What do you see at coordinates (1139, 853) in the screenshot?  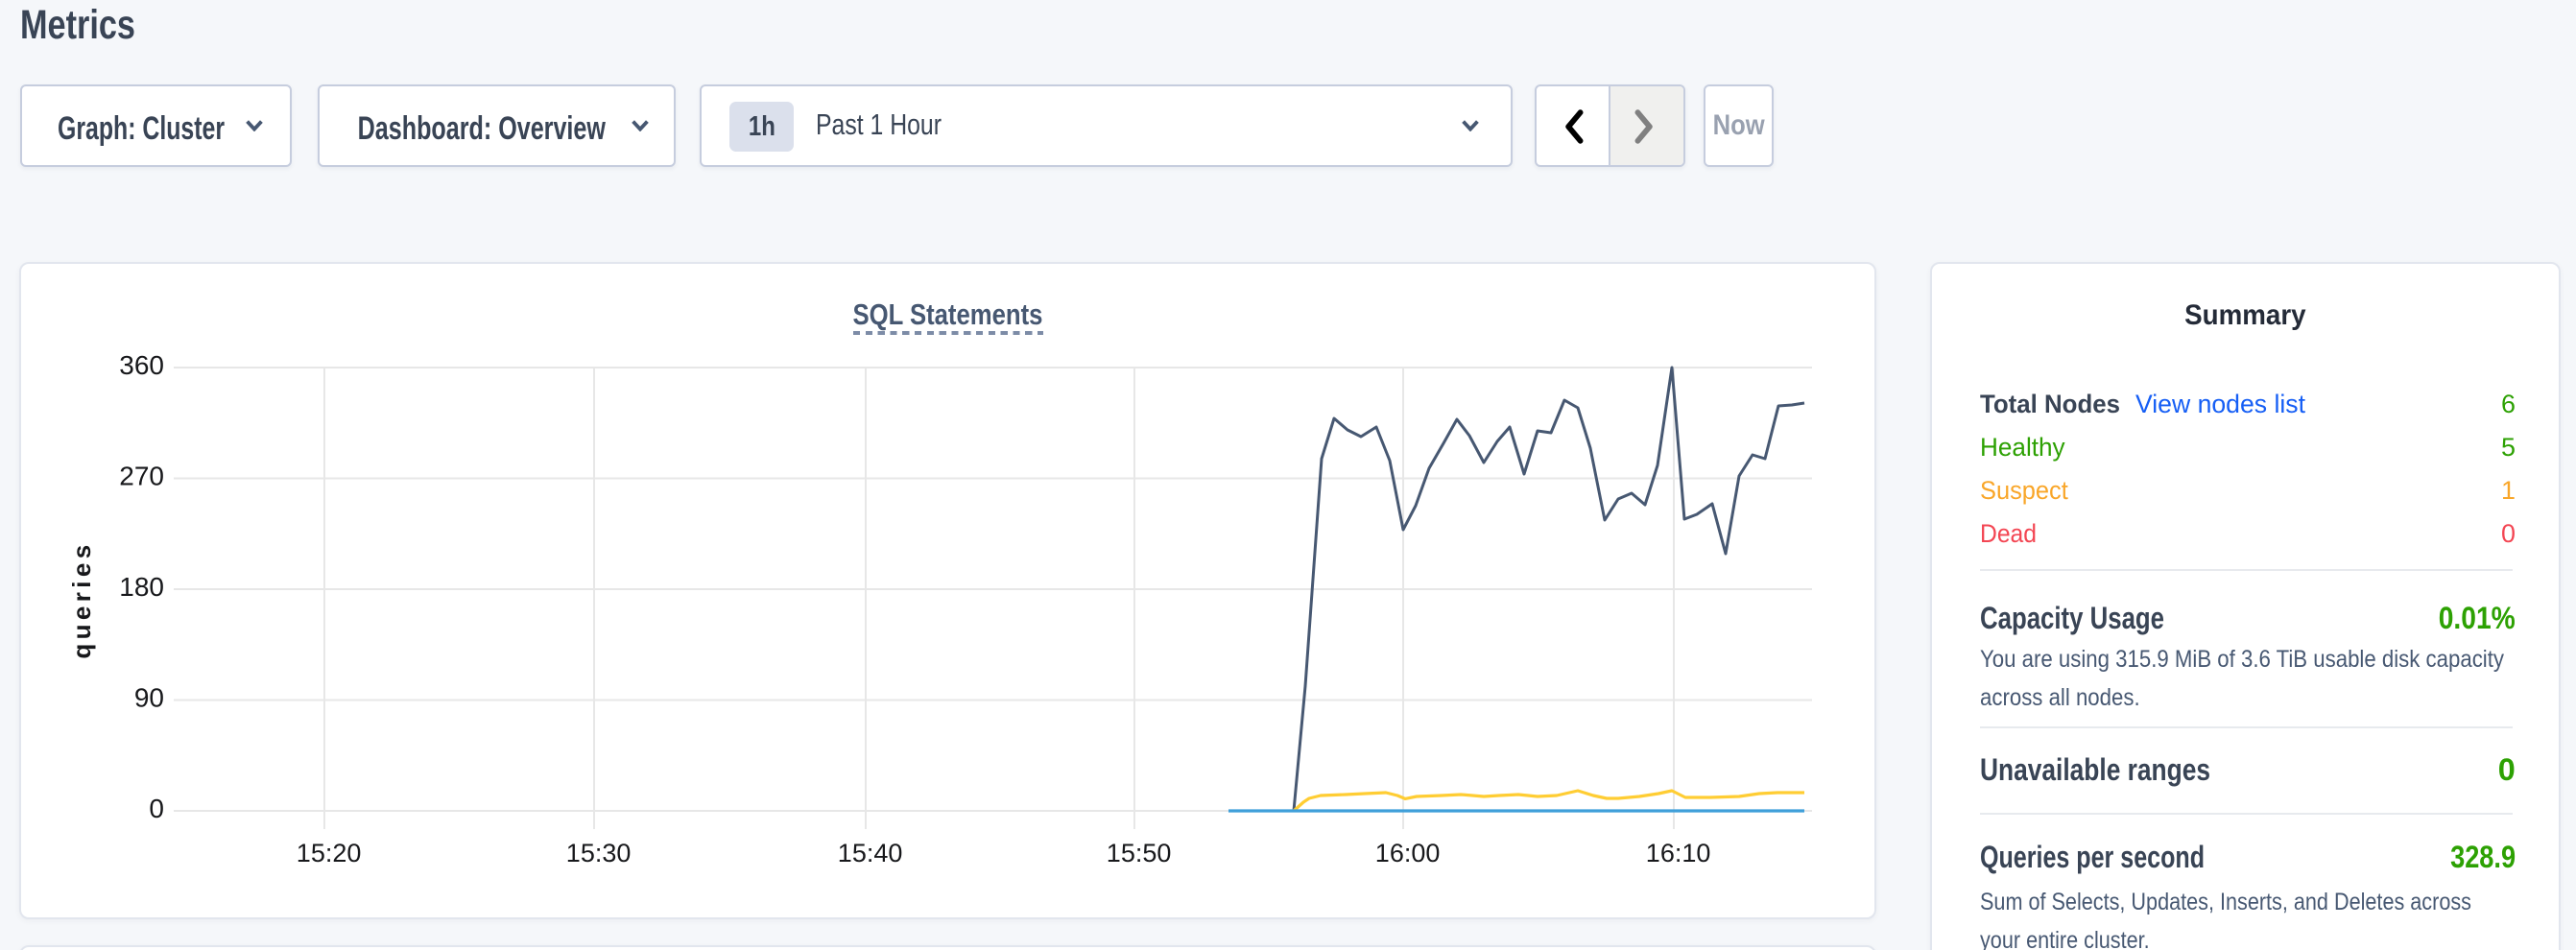 I see `svg-text: 15:50` at bounding box center [1139, 853].